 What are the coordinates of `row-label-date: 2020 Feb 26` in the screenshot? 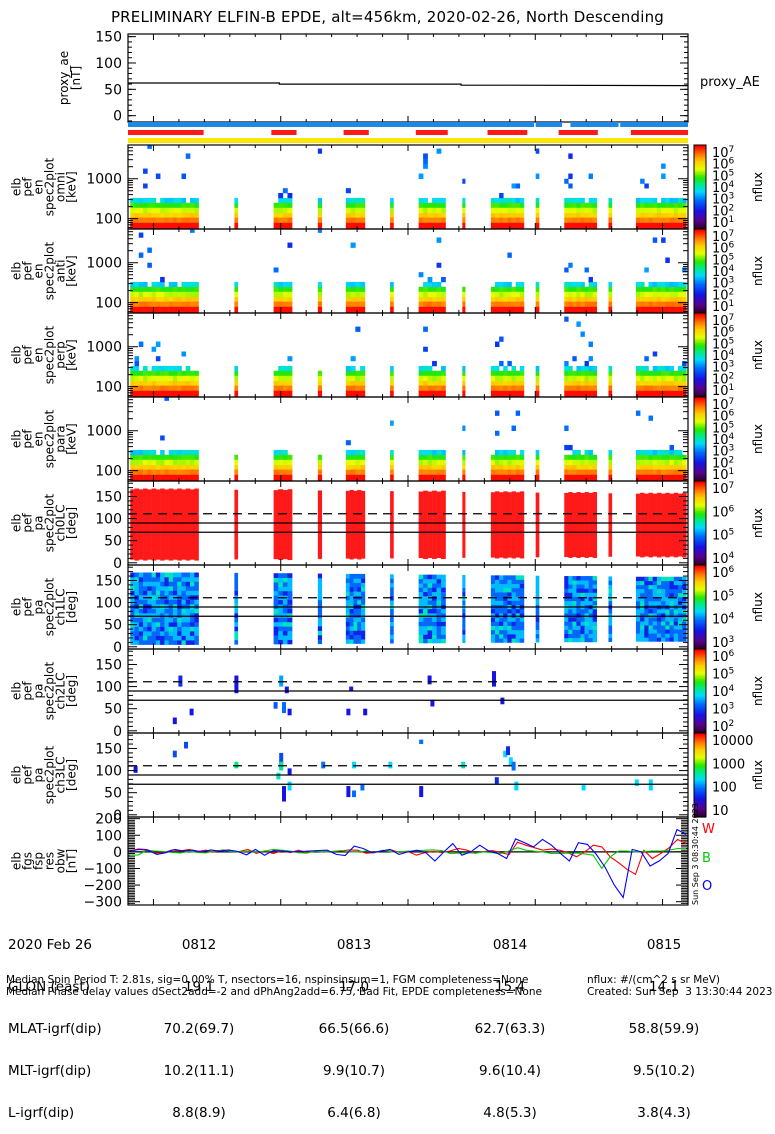 It's located at (50, 945).